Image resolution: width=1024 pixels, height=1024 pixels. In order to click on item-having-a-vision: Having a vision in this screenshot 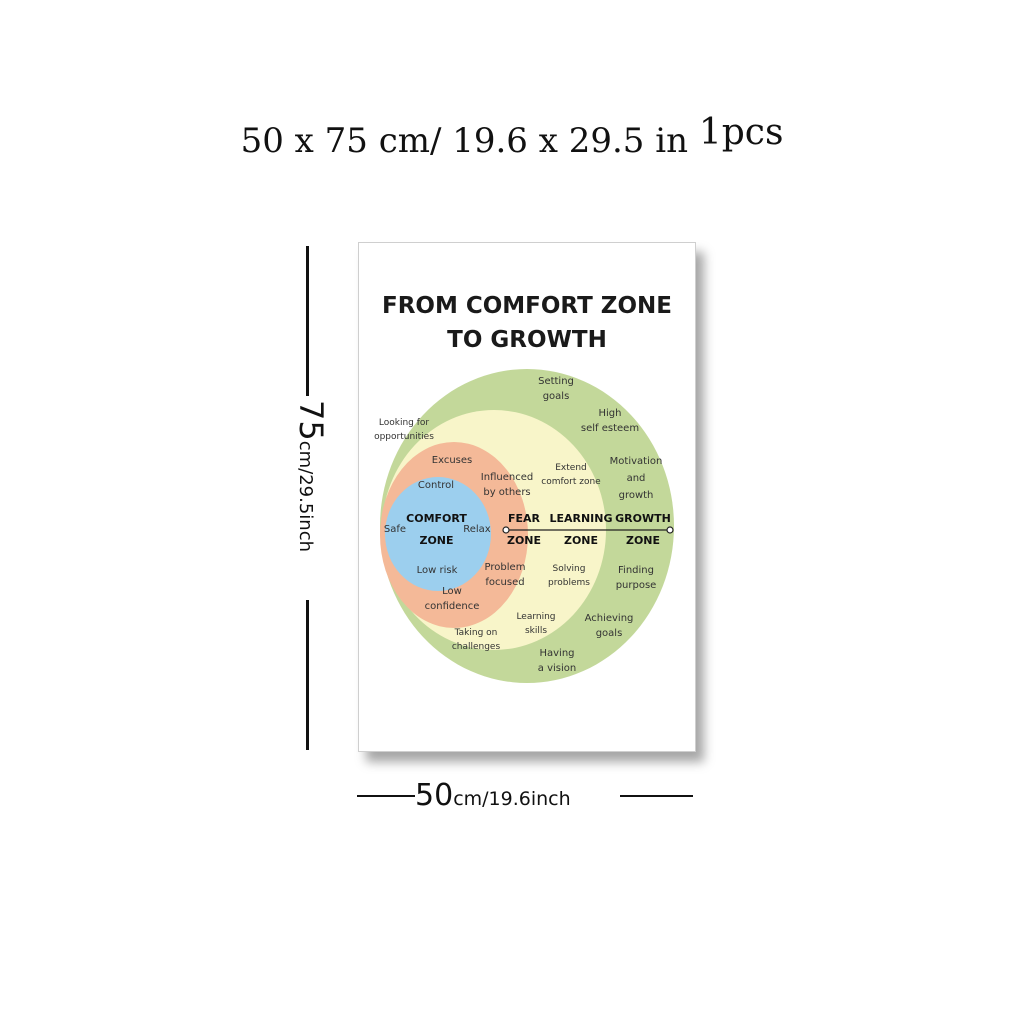, I will do `click(557, 661)`.